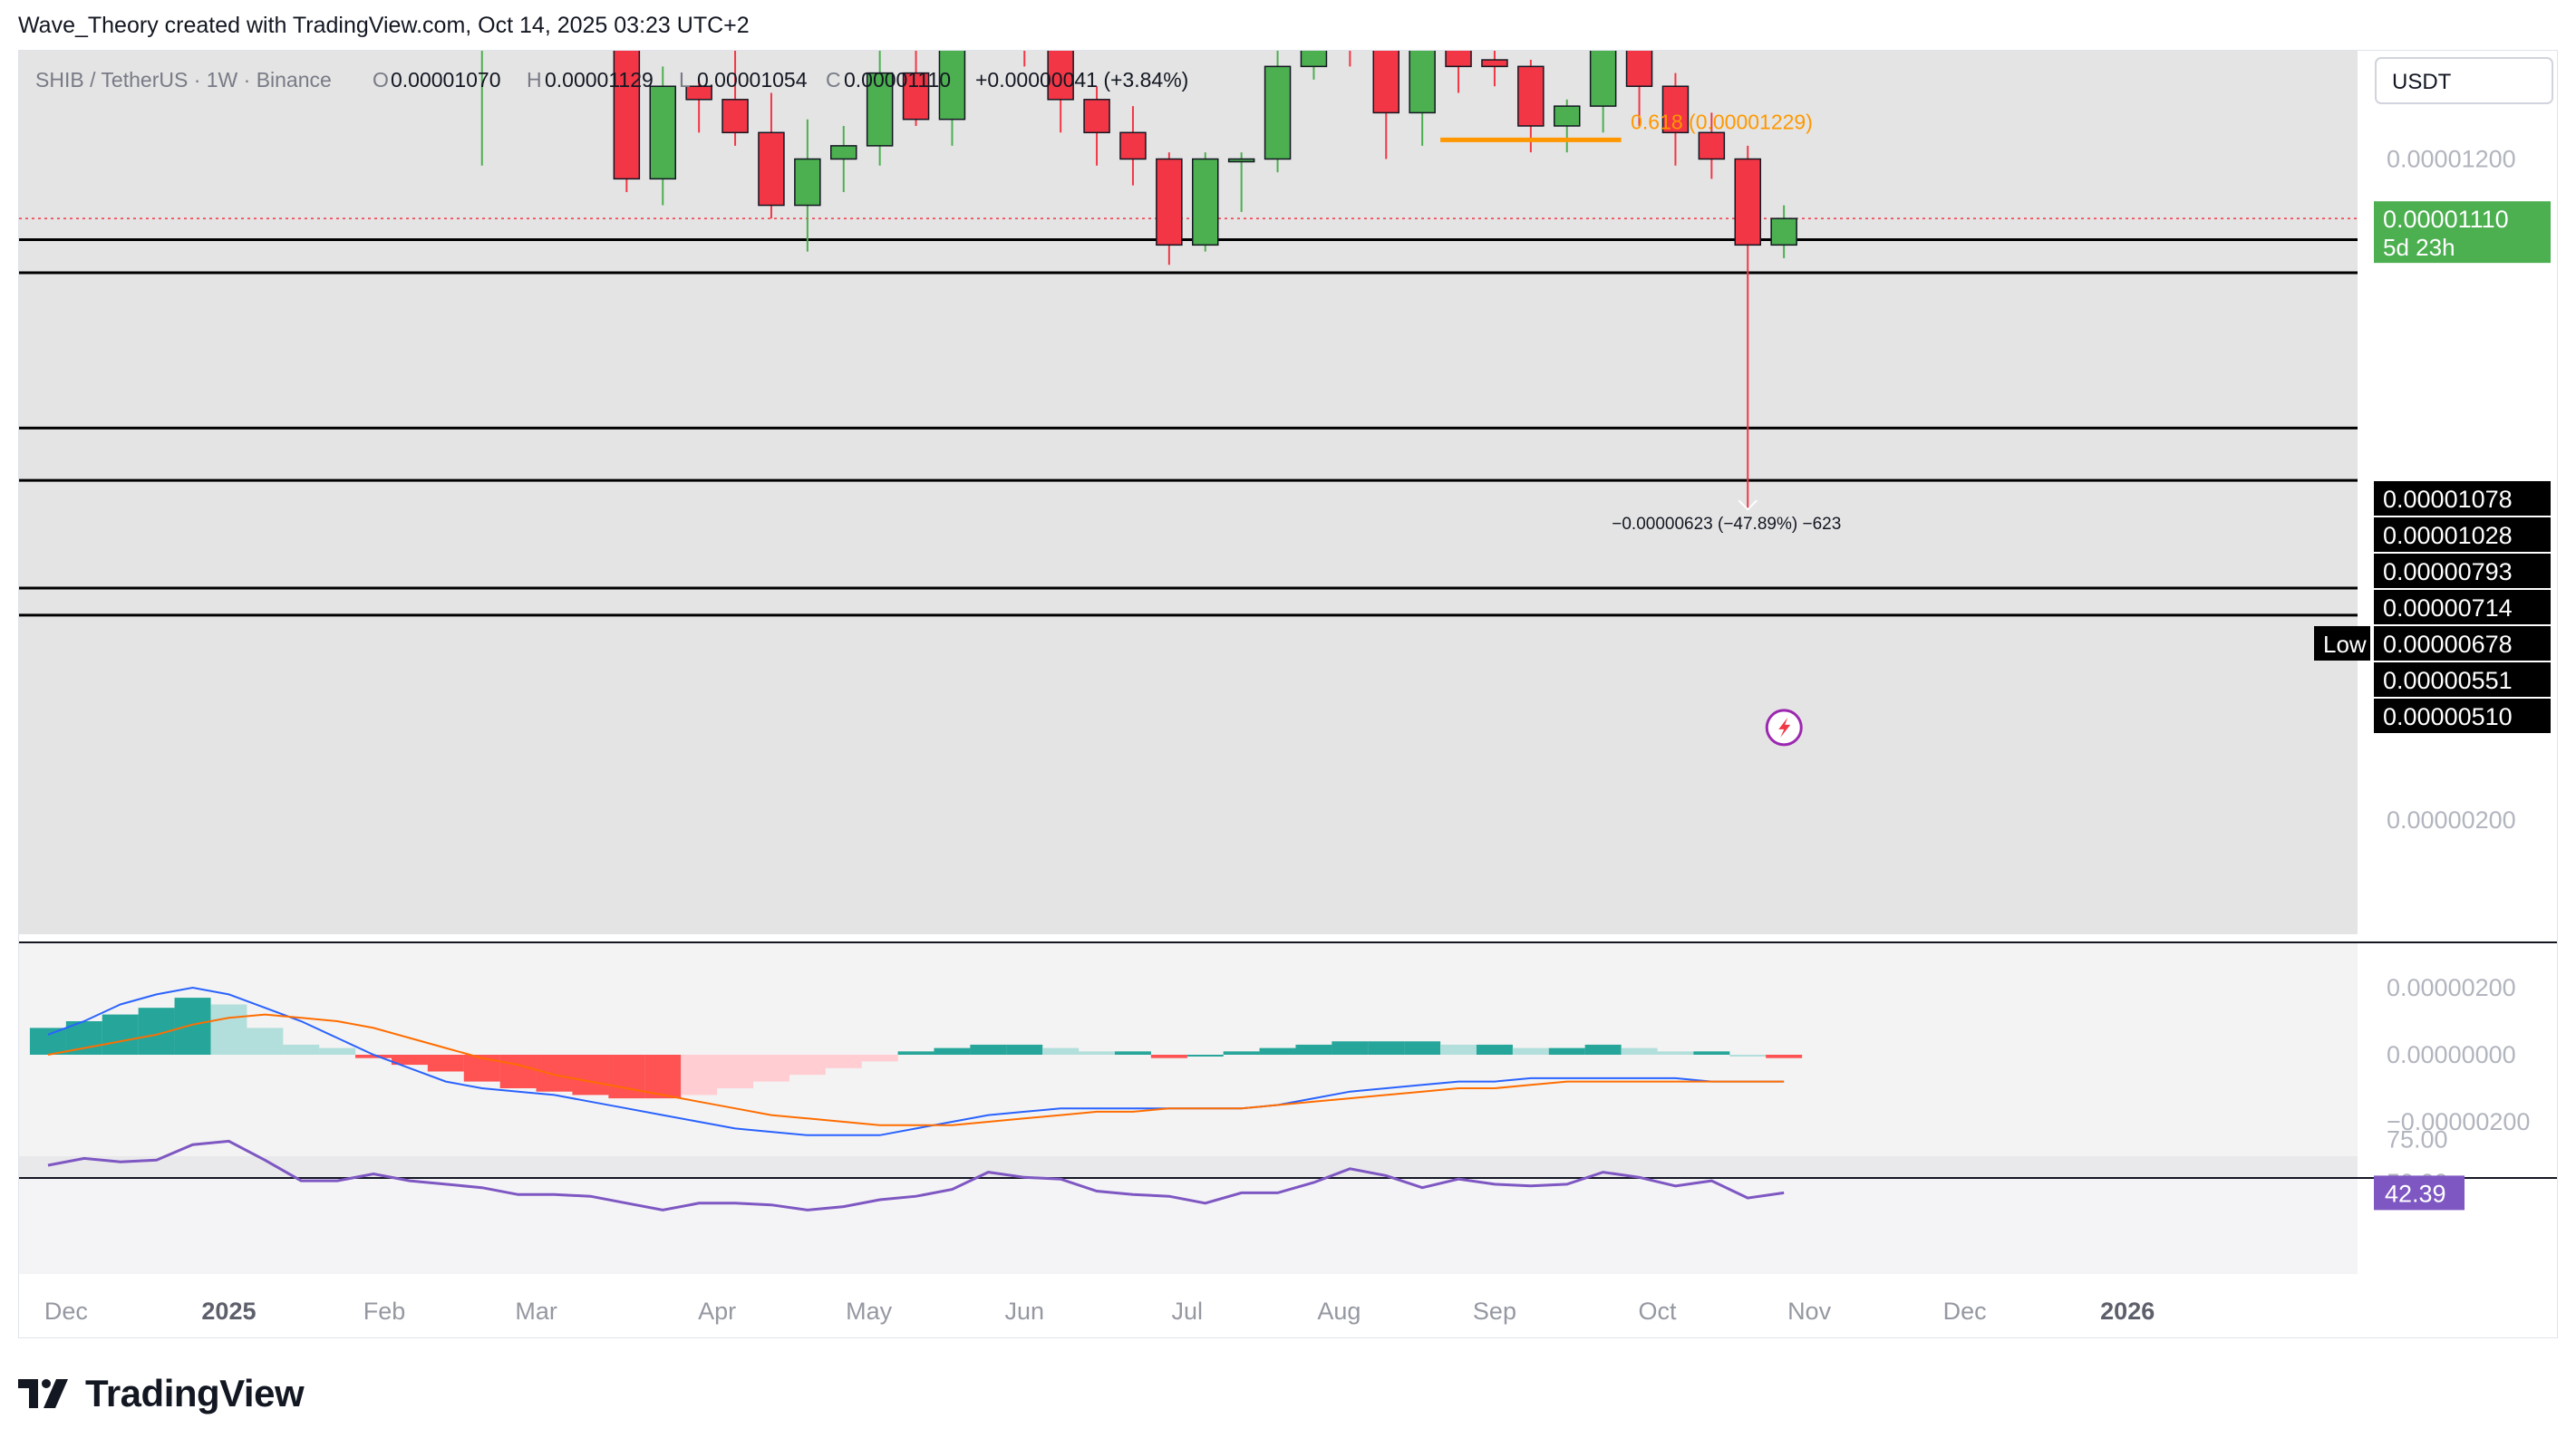  What do you see at coordinates (1024, 1311) in the screenshot?
I see `time-axis-label: Jun` at bounding box center [1024, 1311].